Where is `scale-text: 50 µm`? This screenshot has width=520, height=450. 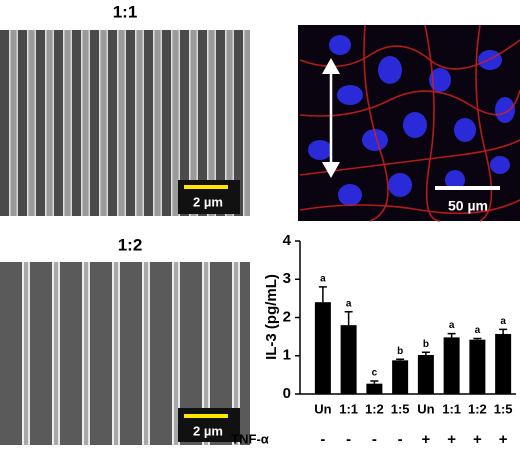
scale-text: 50 µm is located at coordinates (468, 206).